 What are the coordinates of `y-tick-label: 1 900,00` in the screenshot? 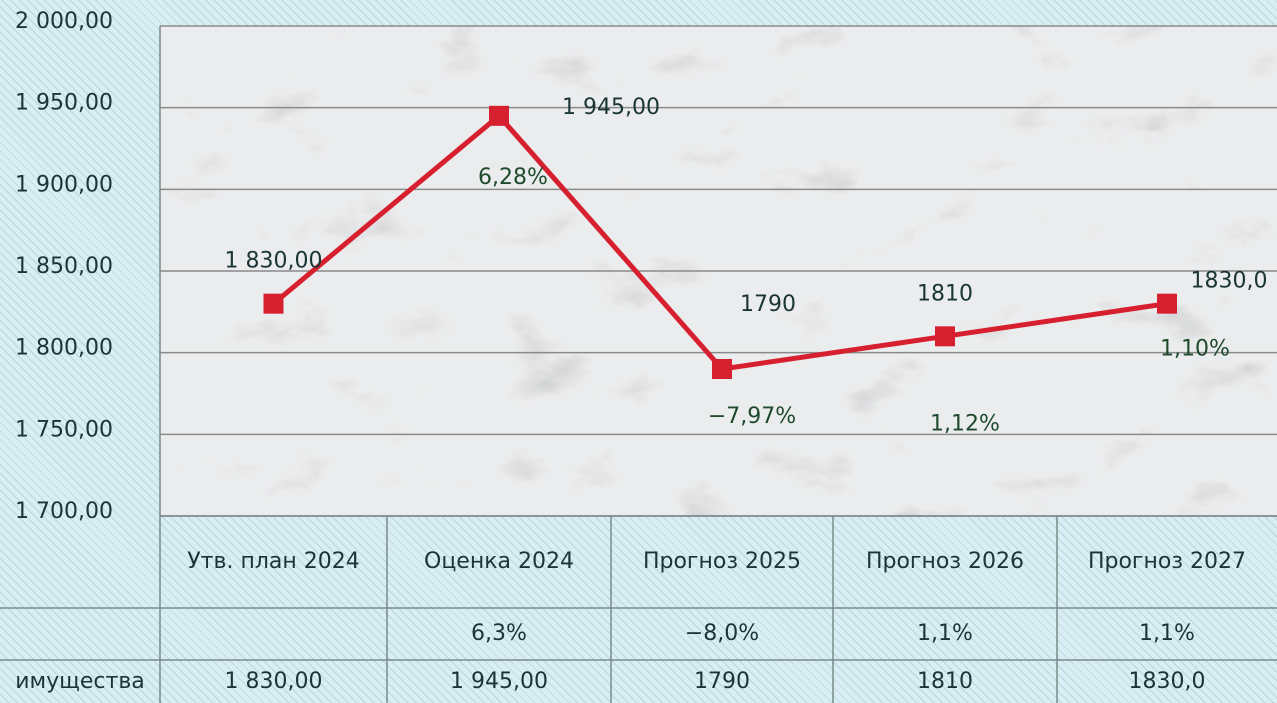 It's located at (64, 184).